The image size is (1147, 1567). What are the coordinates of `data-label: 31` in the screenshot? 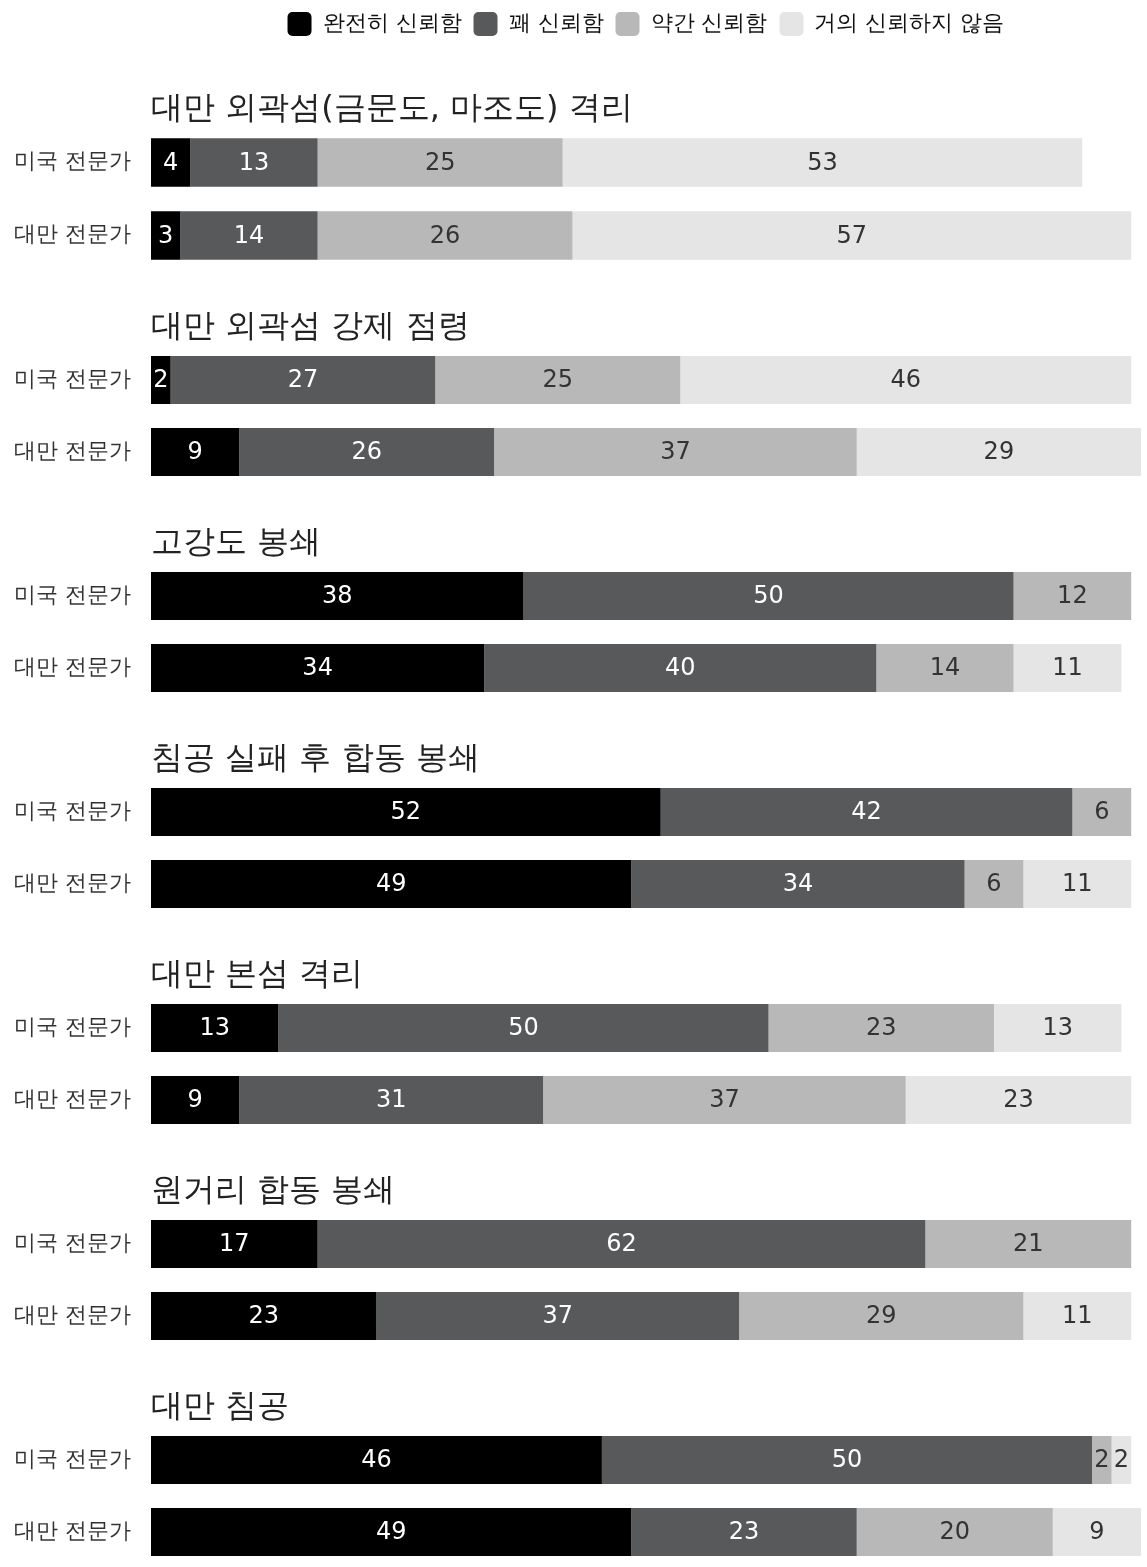 It's located at (391, 1099).